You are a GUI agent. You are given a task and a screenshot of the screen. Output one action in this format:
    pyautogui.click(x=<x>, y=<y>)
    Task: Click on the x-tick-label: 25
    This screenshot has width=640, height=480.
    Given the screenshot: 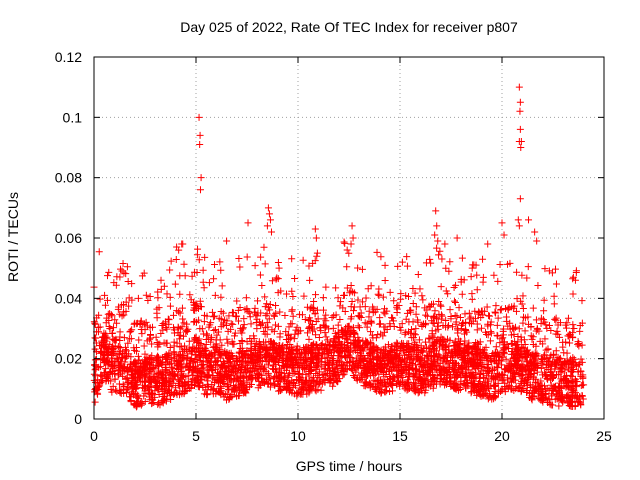 What is the action you would take?
    pyautogui.click(x=604, y=436)
    